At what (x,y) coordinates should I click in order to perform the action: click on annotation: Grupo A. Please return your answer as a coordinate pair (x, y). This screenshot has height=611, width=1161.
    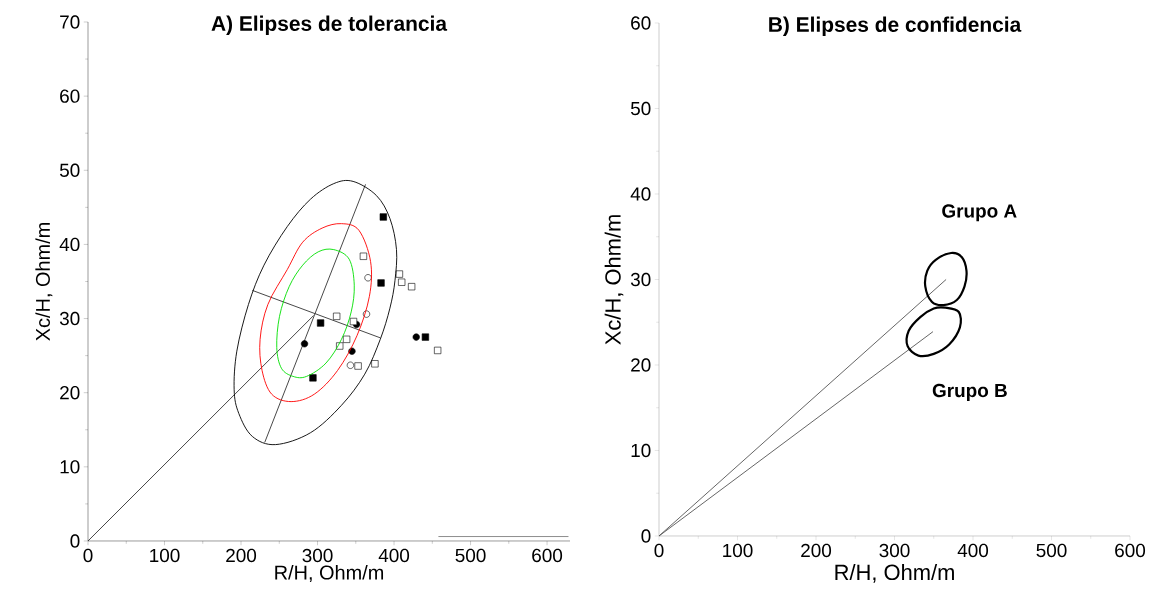
    Looking at the image, I should click on (979, 213).